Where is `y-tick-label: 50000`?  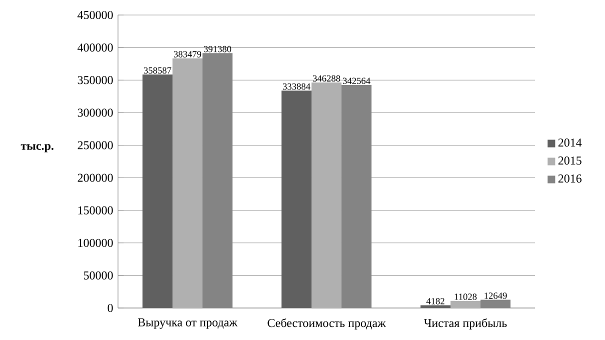 y-tick-label: 50000 is located at coordinates (98, 275).